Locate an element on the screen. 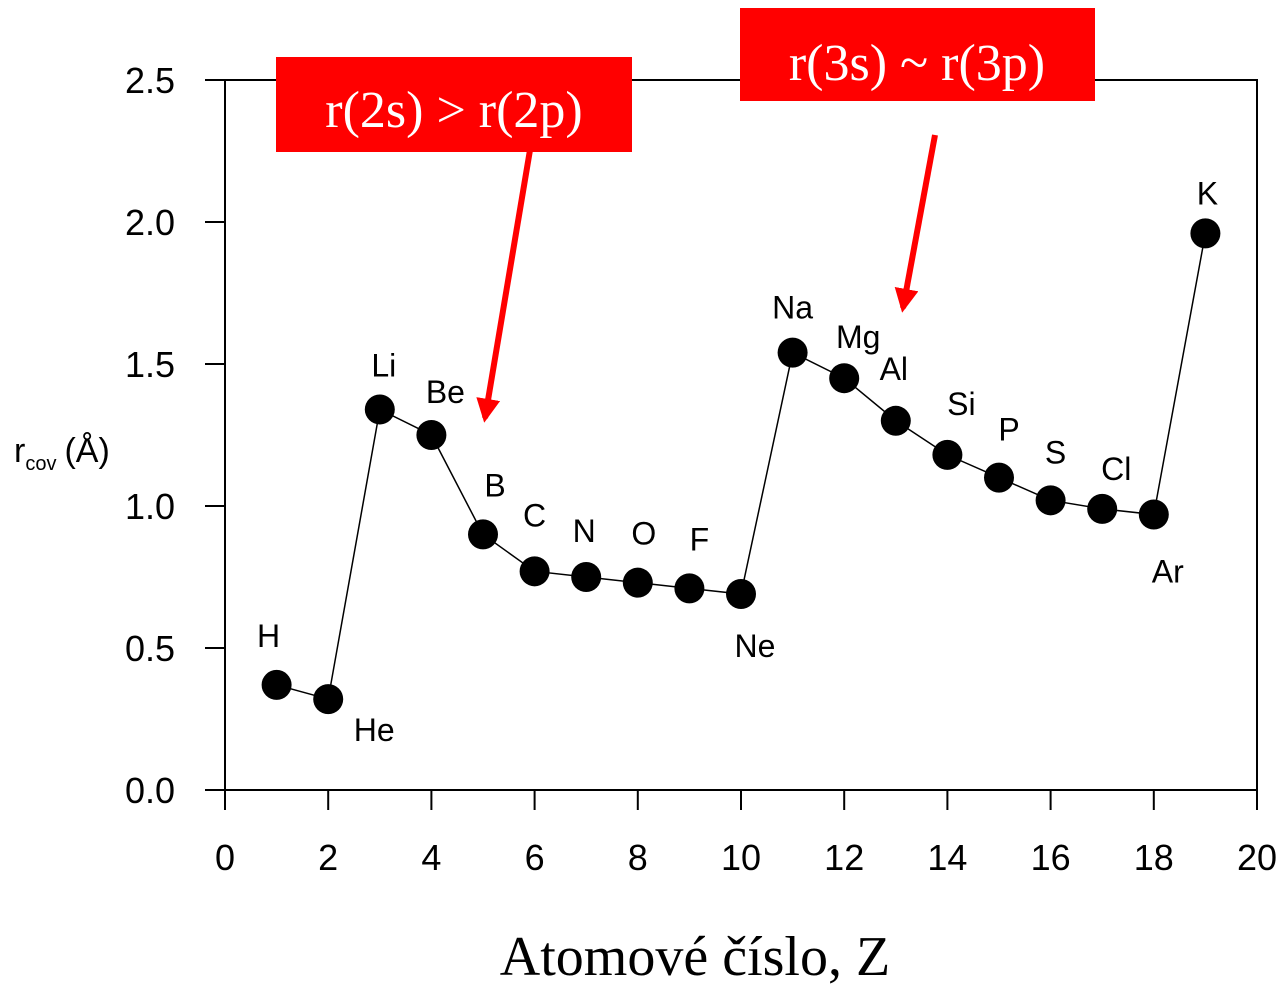 This screenshot has width=1287, height=989. data-point-p is located at coordinates (999, 477).